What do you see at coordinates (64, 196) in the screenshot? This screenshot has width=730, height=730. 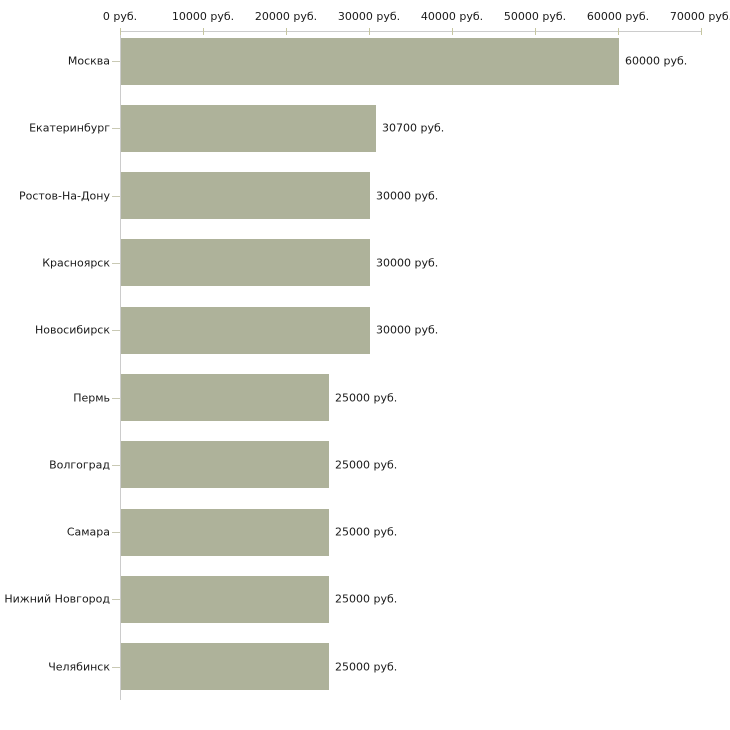 I see `category-label: Ростов-На-Дону` at bounding box center [64, 196].